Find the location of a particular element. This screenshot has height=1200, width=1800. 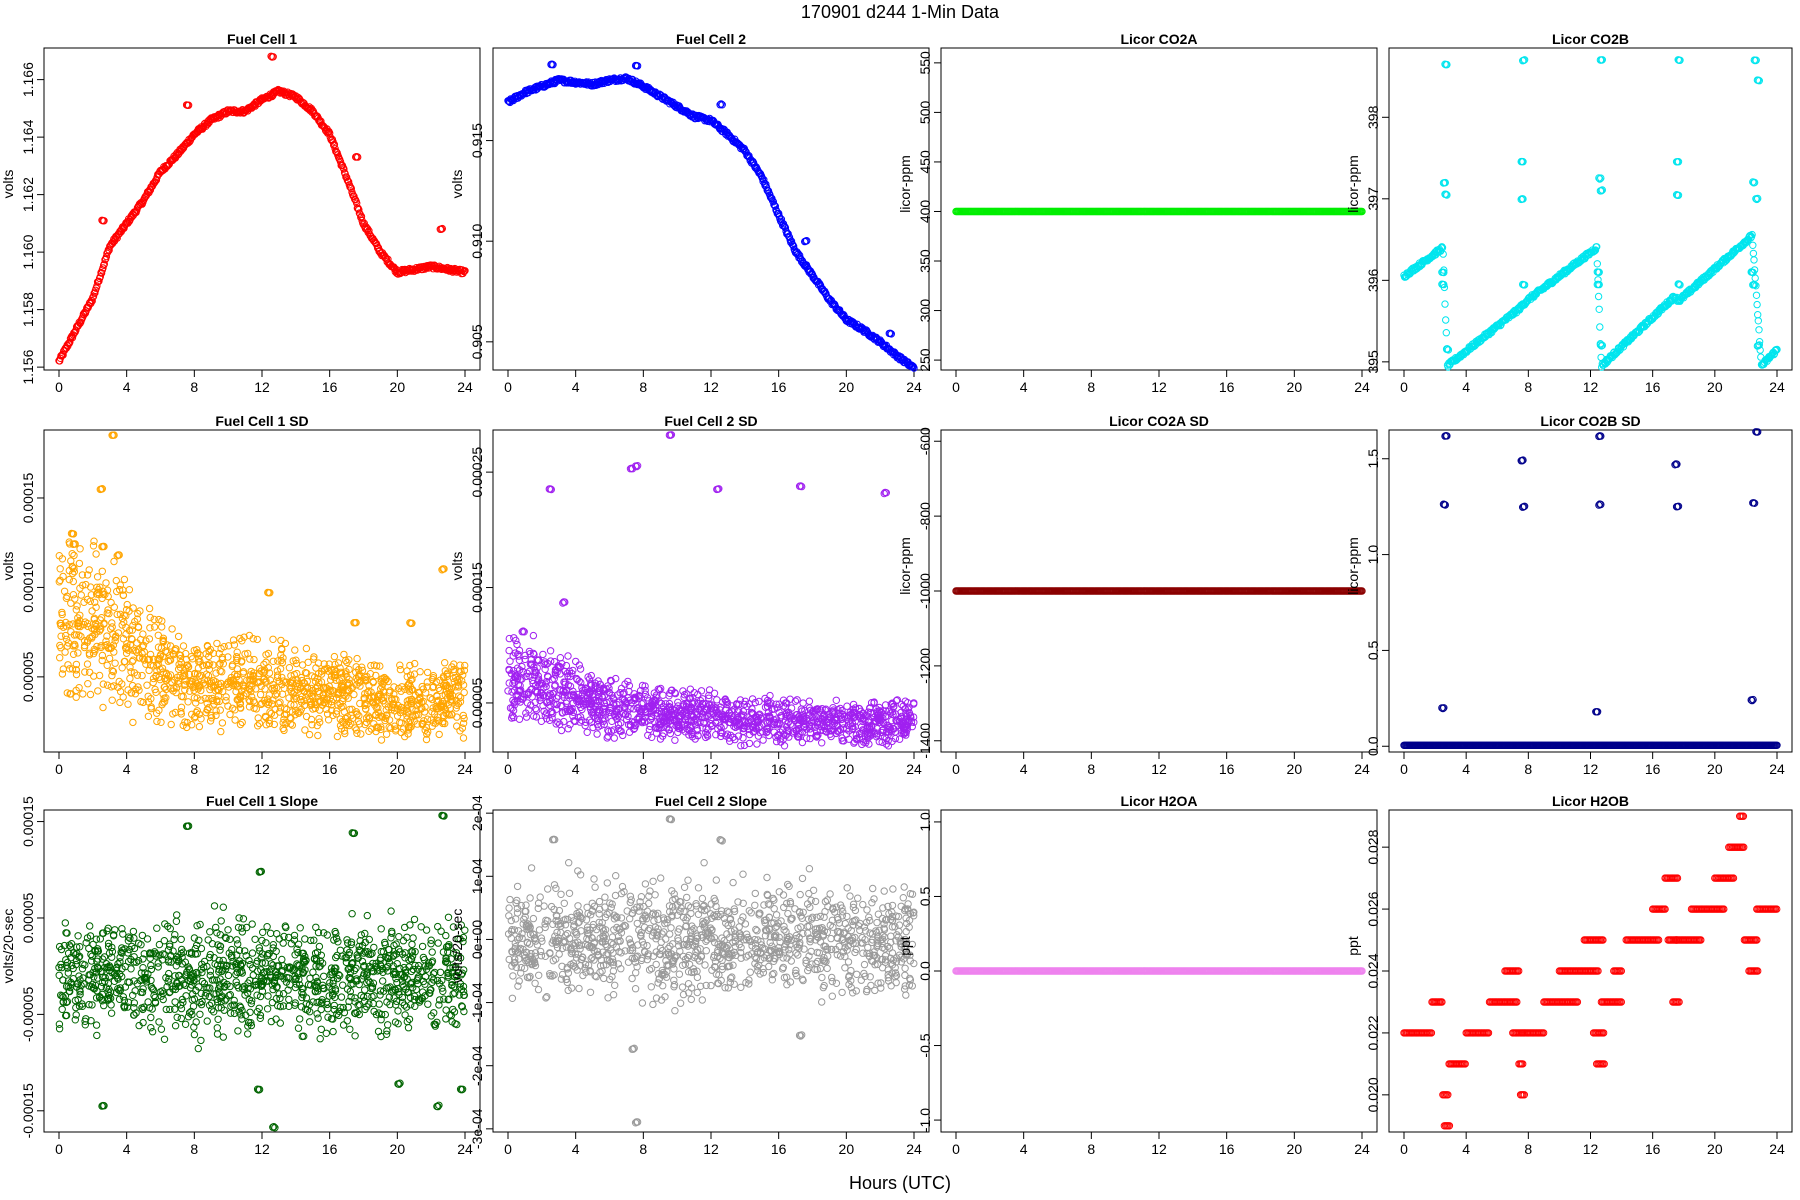

figure-title: 170901 d244 1-Min Data is located at coordinates (900, 12).